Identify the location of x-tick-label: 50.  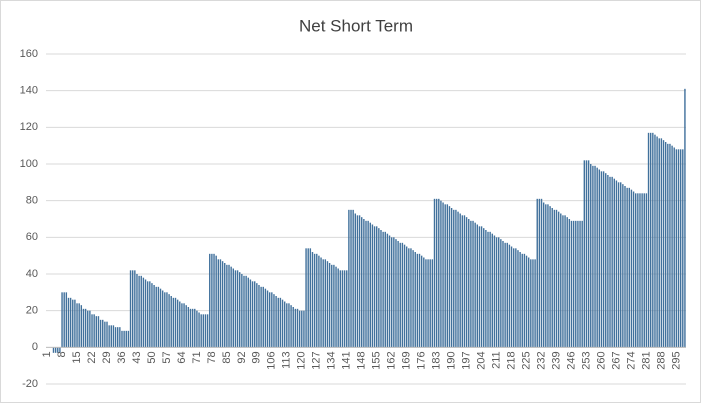
(152, 357).